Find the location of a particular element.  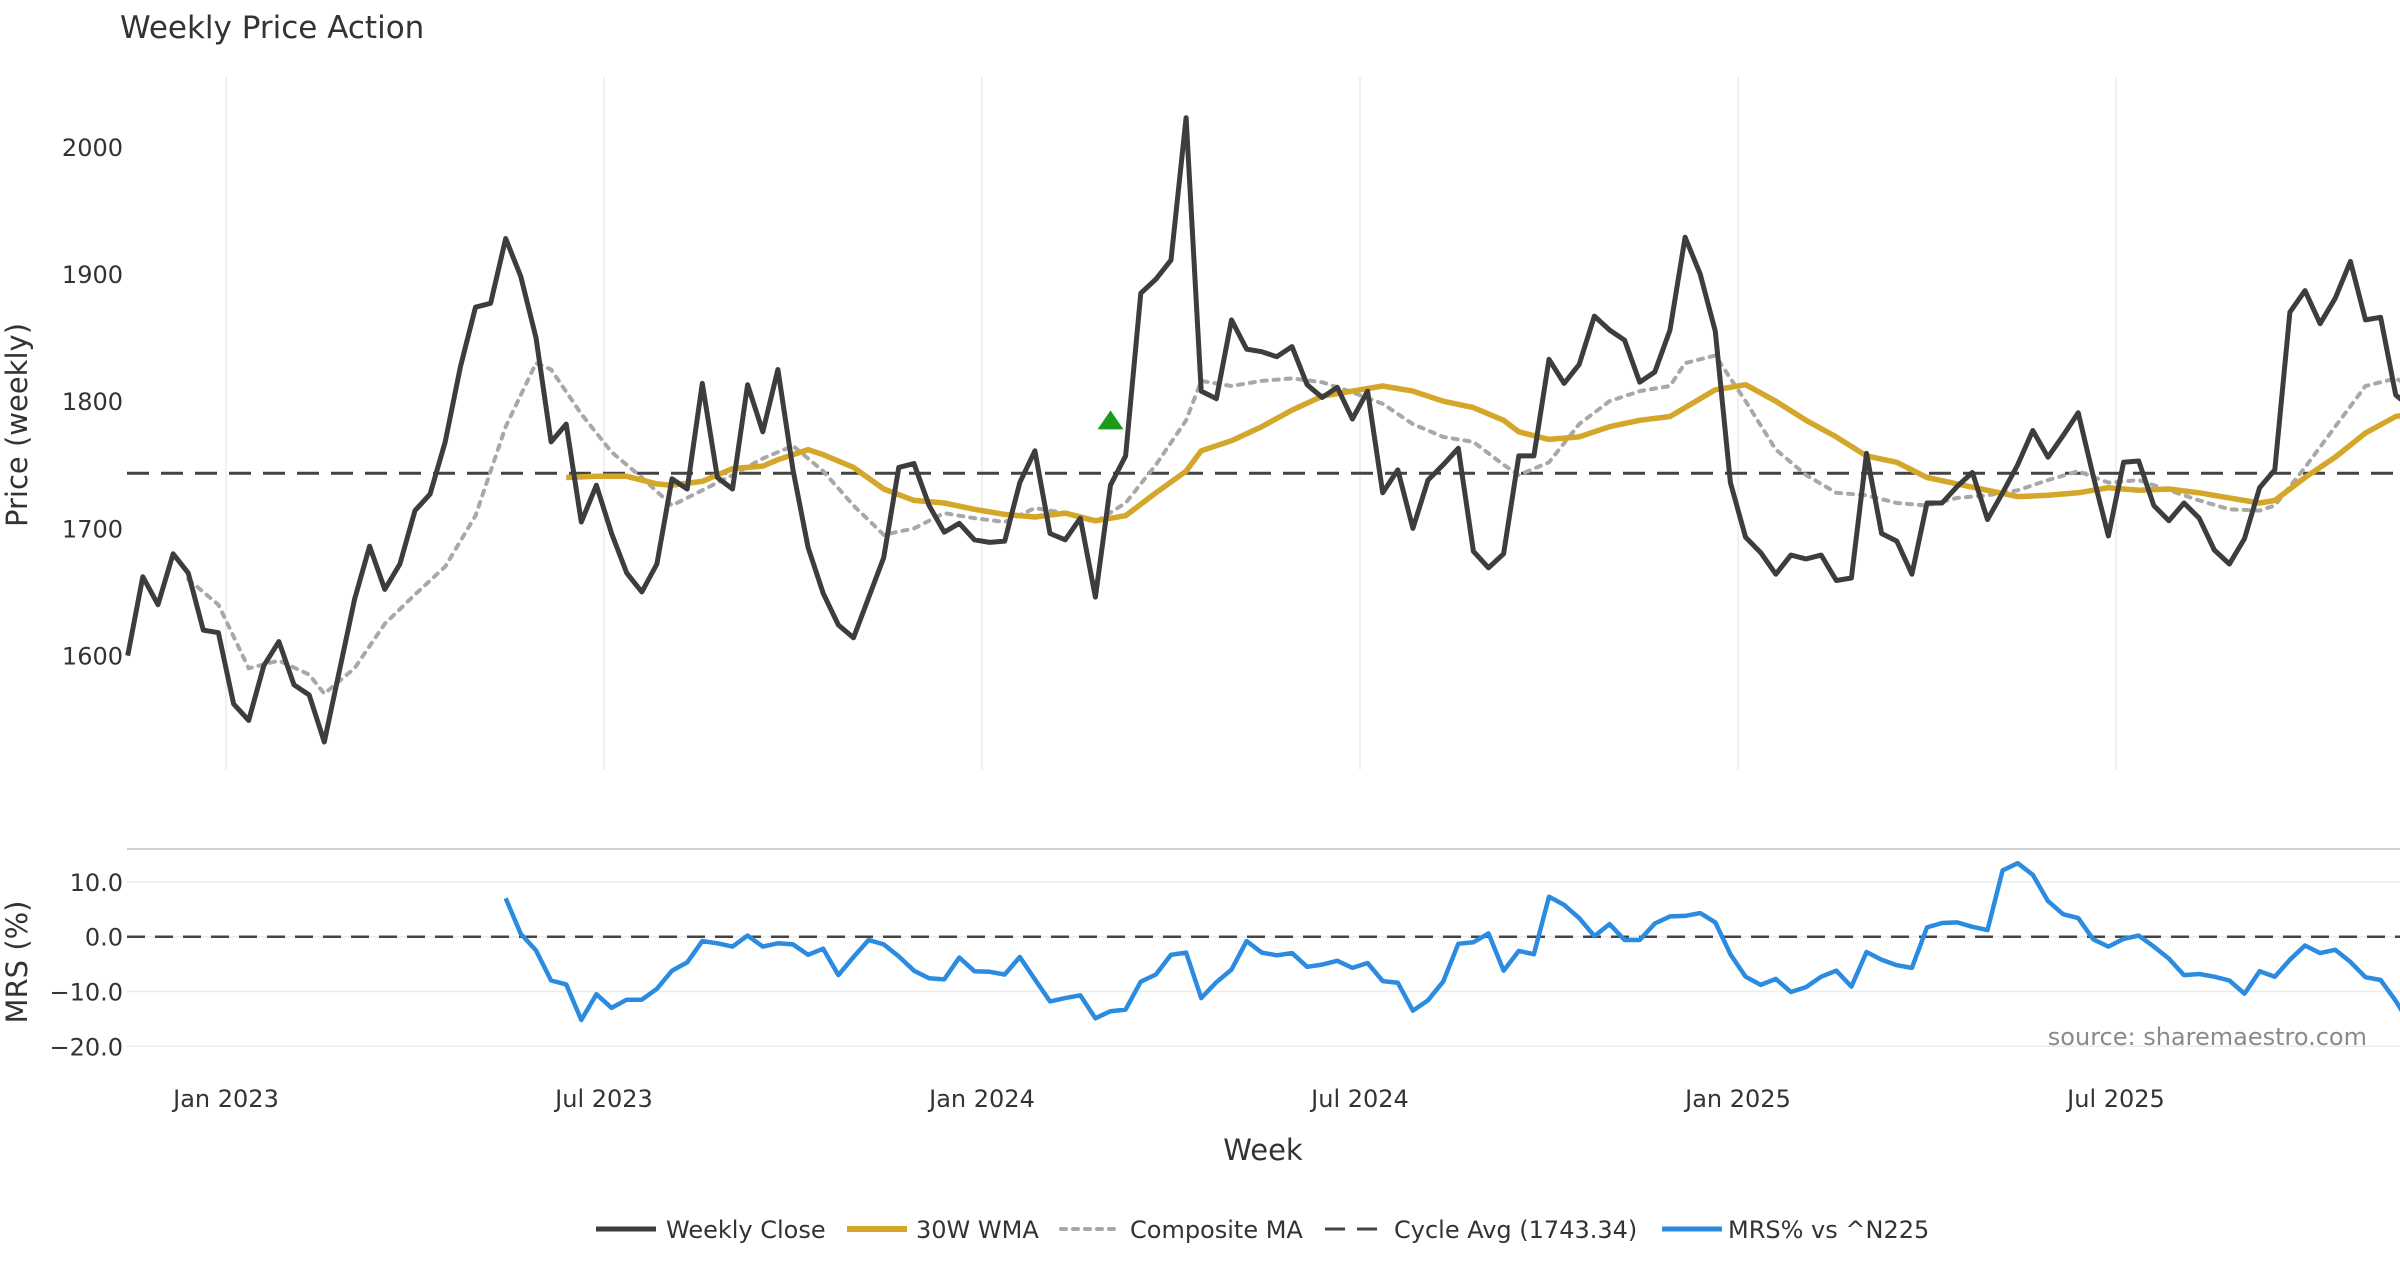

x-tick-label: Jan 2023 is located at coordinates (225, 1099).